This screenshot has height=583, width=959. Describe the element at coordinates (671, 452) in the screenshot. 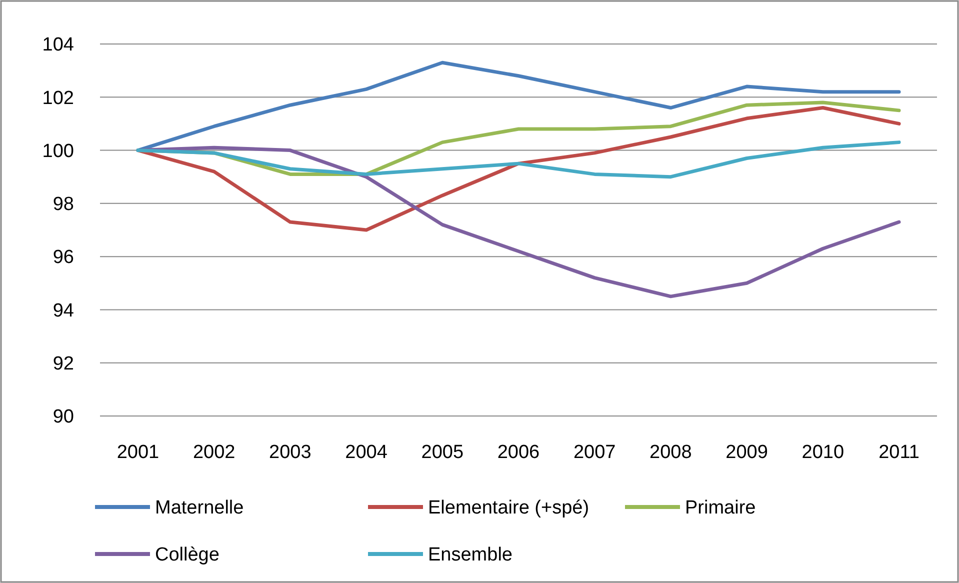

I see `x-tick-label: 2008` at that location.